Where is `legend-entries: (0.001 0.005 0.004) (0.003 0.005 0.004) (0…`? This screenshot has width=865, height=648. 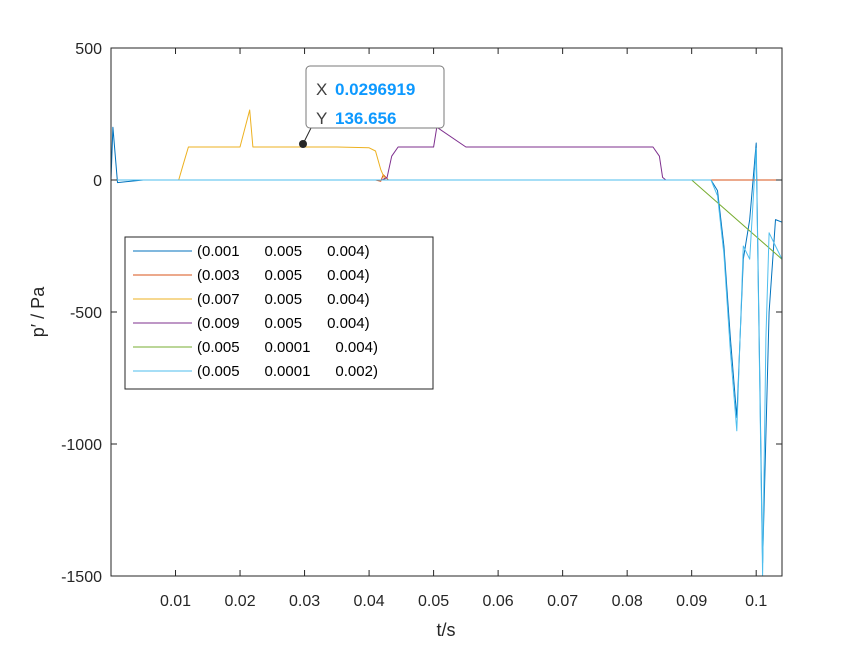 legend-entries: (0.001 0.005 0.004) (0.003 0.005 0.004) (0… is located at coordinates (255, 311).